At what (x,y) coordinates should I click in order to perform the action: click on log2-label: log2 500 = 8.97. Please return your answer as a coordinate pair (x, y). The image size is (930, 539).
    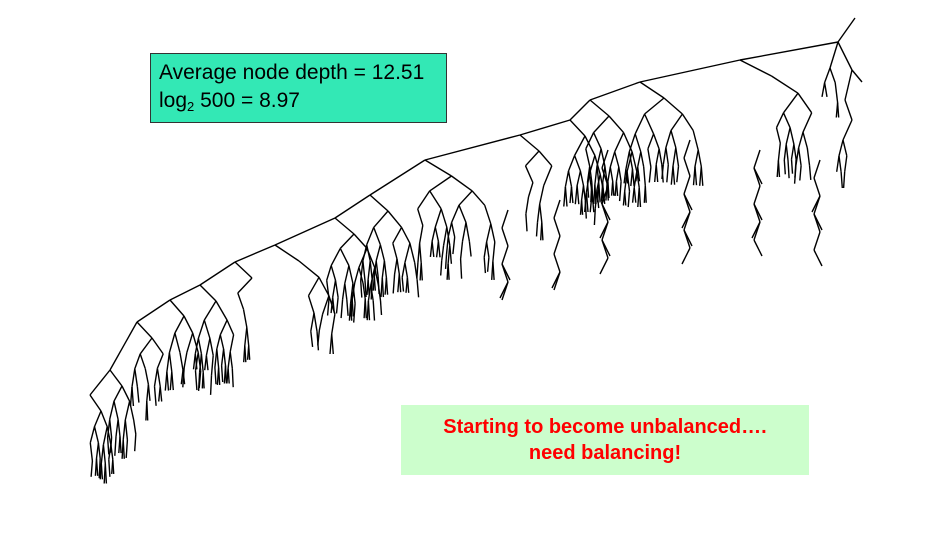
    Looking at the image, I should click on (302, 101).